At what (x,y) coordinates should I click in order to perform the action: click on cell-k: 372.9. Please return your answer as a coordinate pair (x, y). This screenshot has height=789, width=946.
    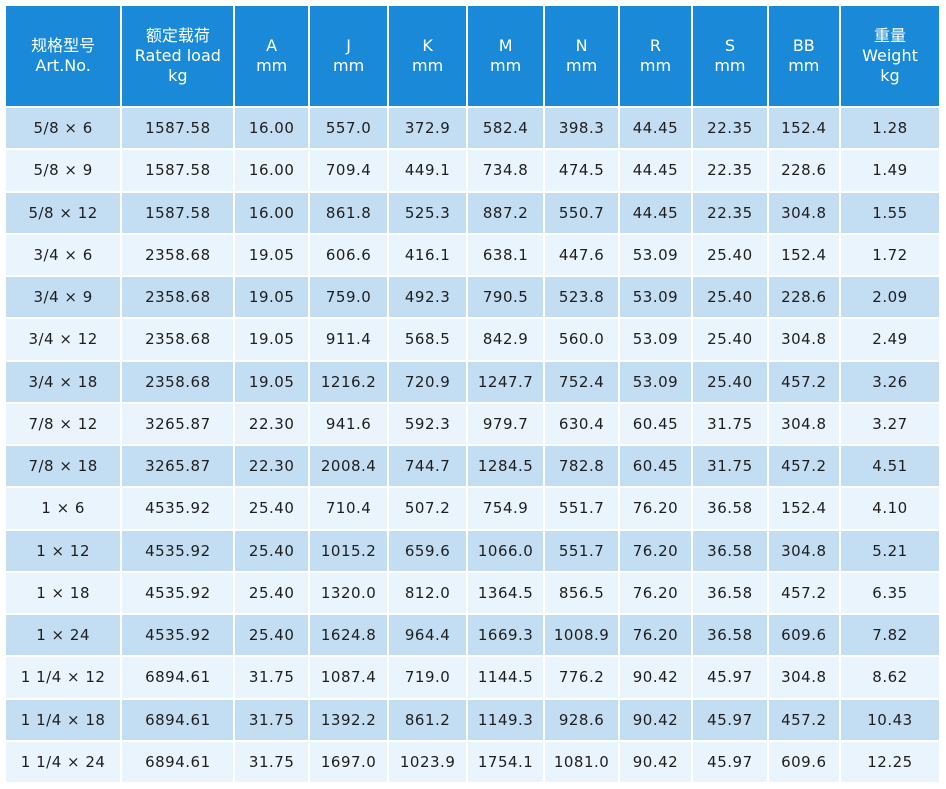
    Looking at the image, I should click on (427, 128).